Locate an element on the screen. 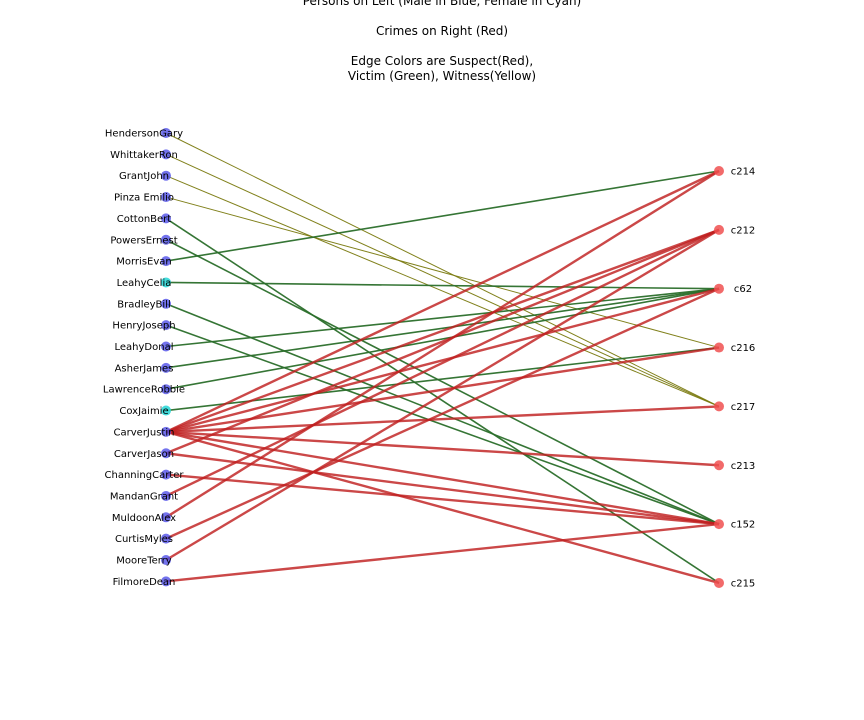 The width and height of the screenshot is (864, 720). edge-victim-asherjames-c62 is located at coordinates (442, 328).